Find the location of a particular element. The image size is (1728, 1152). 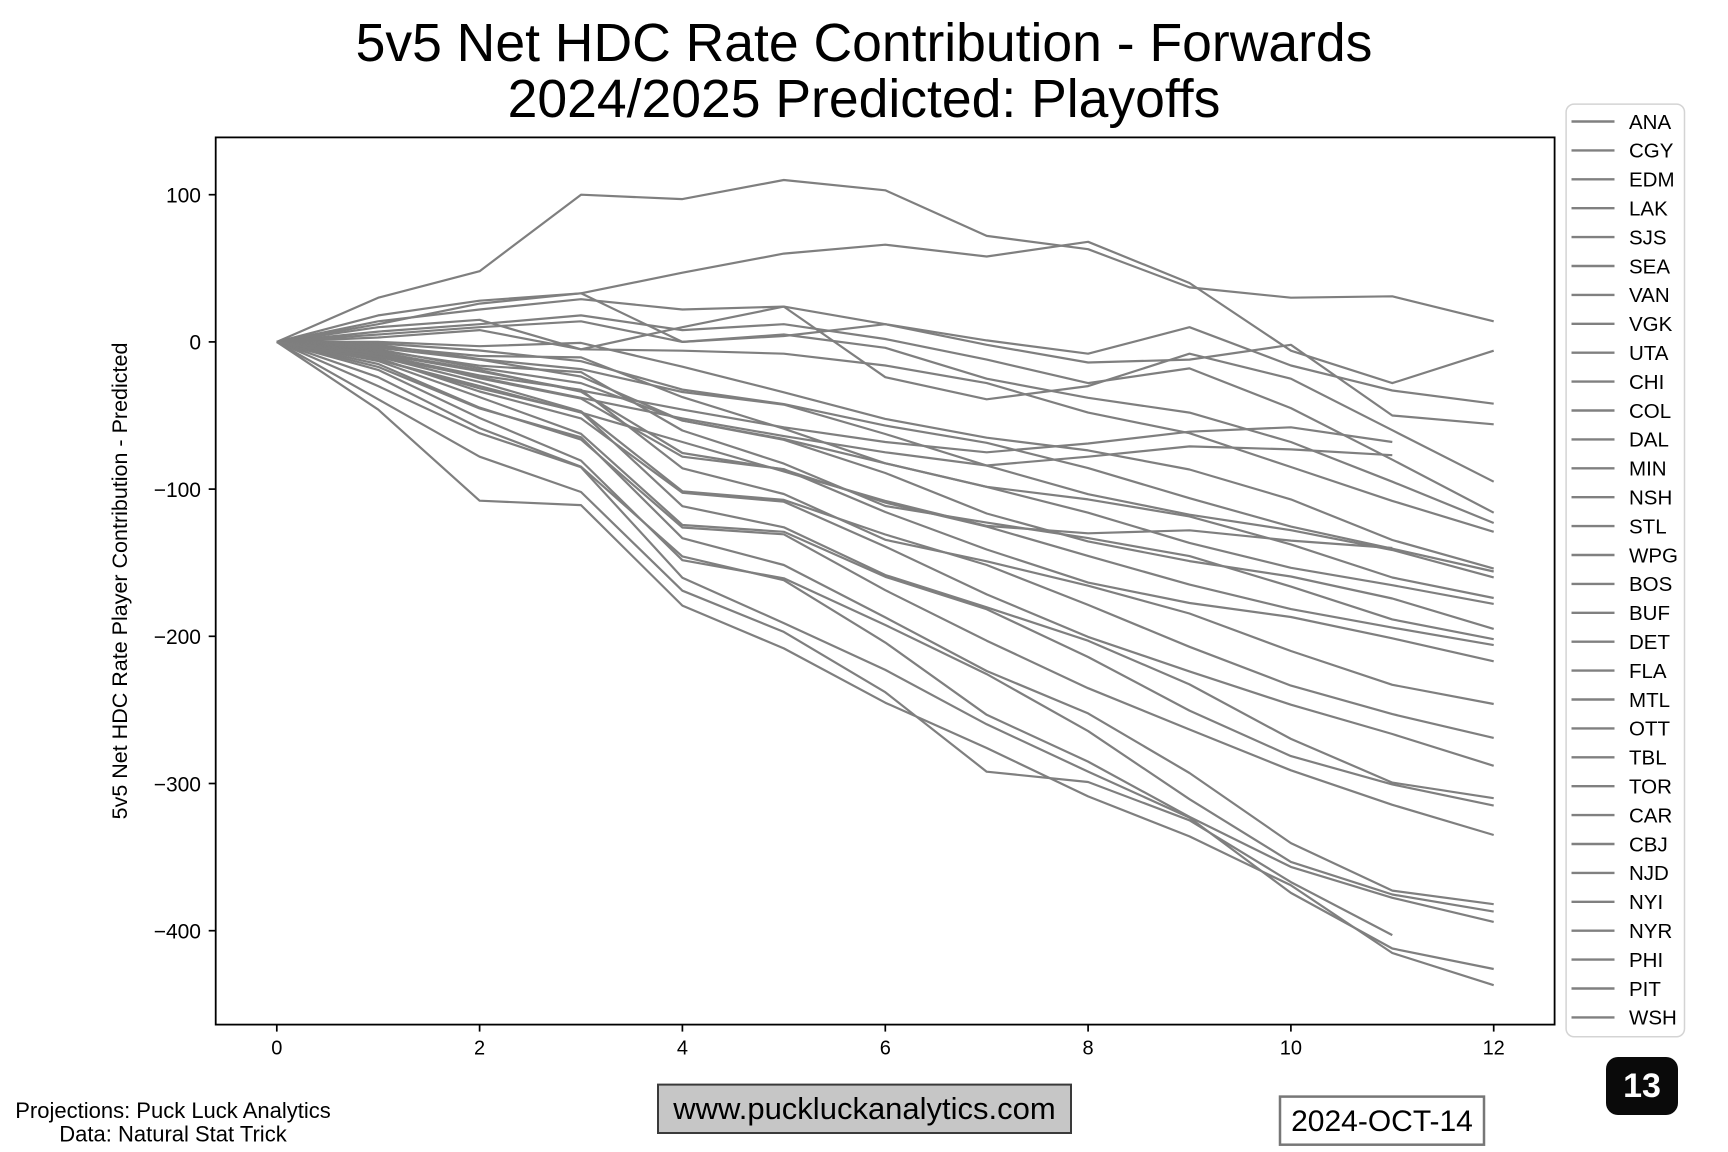

svg-text: TBL is located at coordinates (1648, 758).